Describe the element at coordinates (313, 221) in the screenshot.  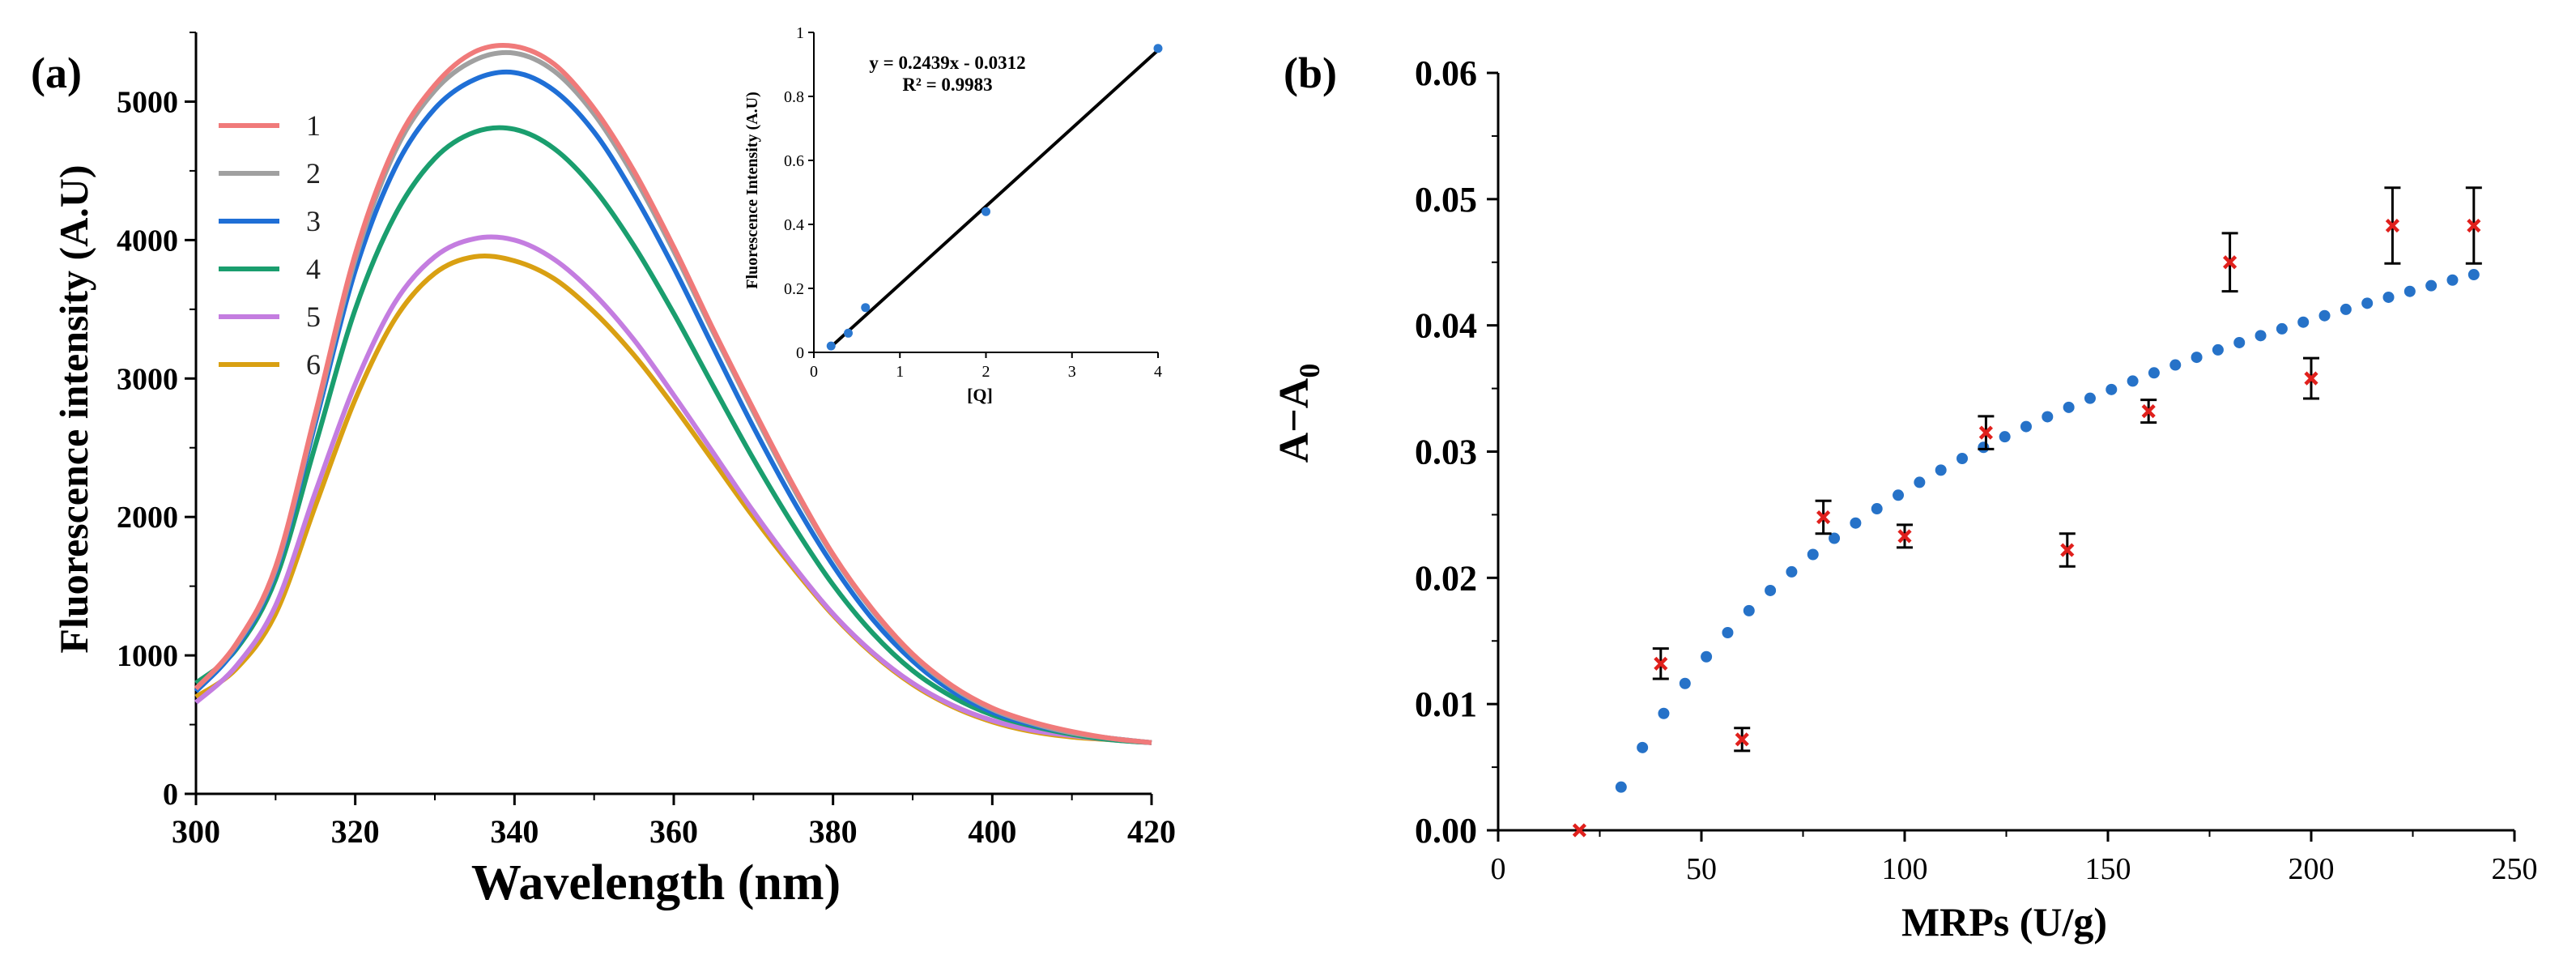
I see `legend-label-3: 3` at that location.